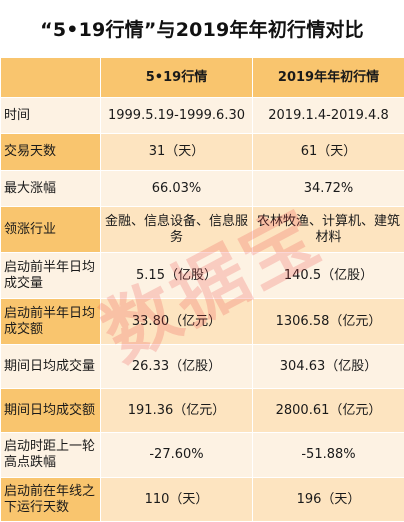 The width and height of the screenshot is (404, 522). I want to click on row-label: 最大涨幅, so click(51, 189).